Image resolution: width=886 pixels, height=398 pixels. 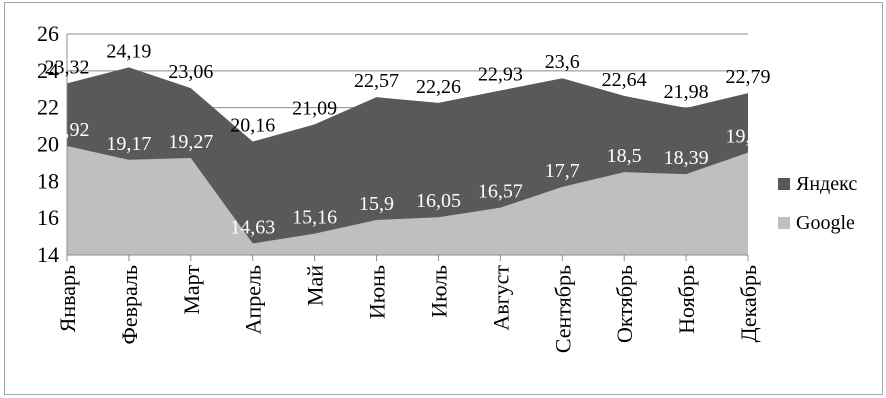 What do you see at coordinates (562, 309) in the screenshot?
I see `x-tick-label: Сентябрь` at bounding box center [562, 309].